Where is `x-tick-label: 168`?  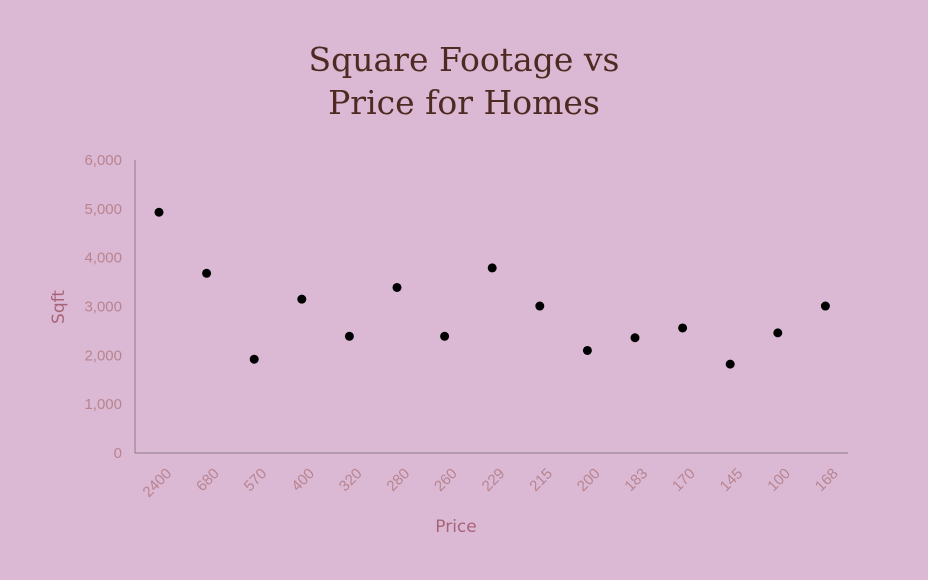 x-tick-label: 168 is located at coordinates (827, 480).